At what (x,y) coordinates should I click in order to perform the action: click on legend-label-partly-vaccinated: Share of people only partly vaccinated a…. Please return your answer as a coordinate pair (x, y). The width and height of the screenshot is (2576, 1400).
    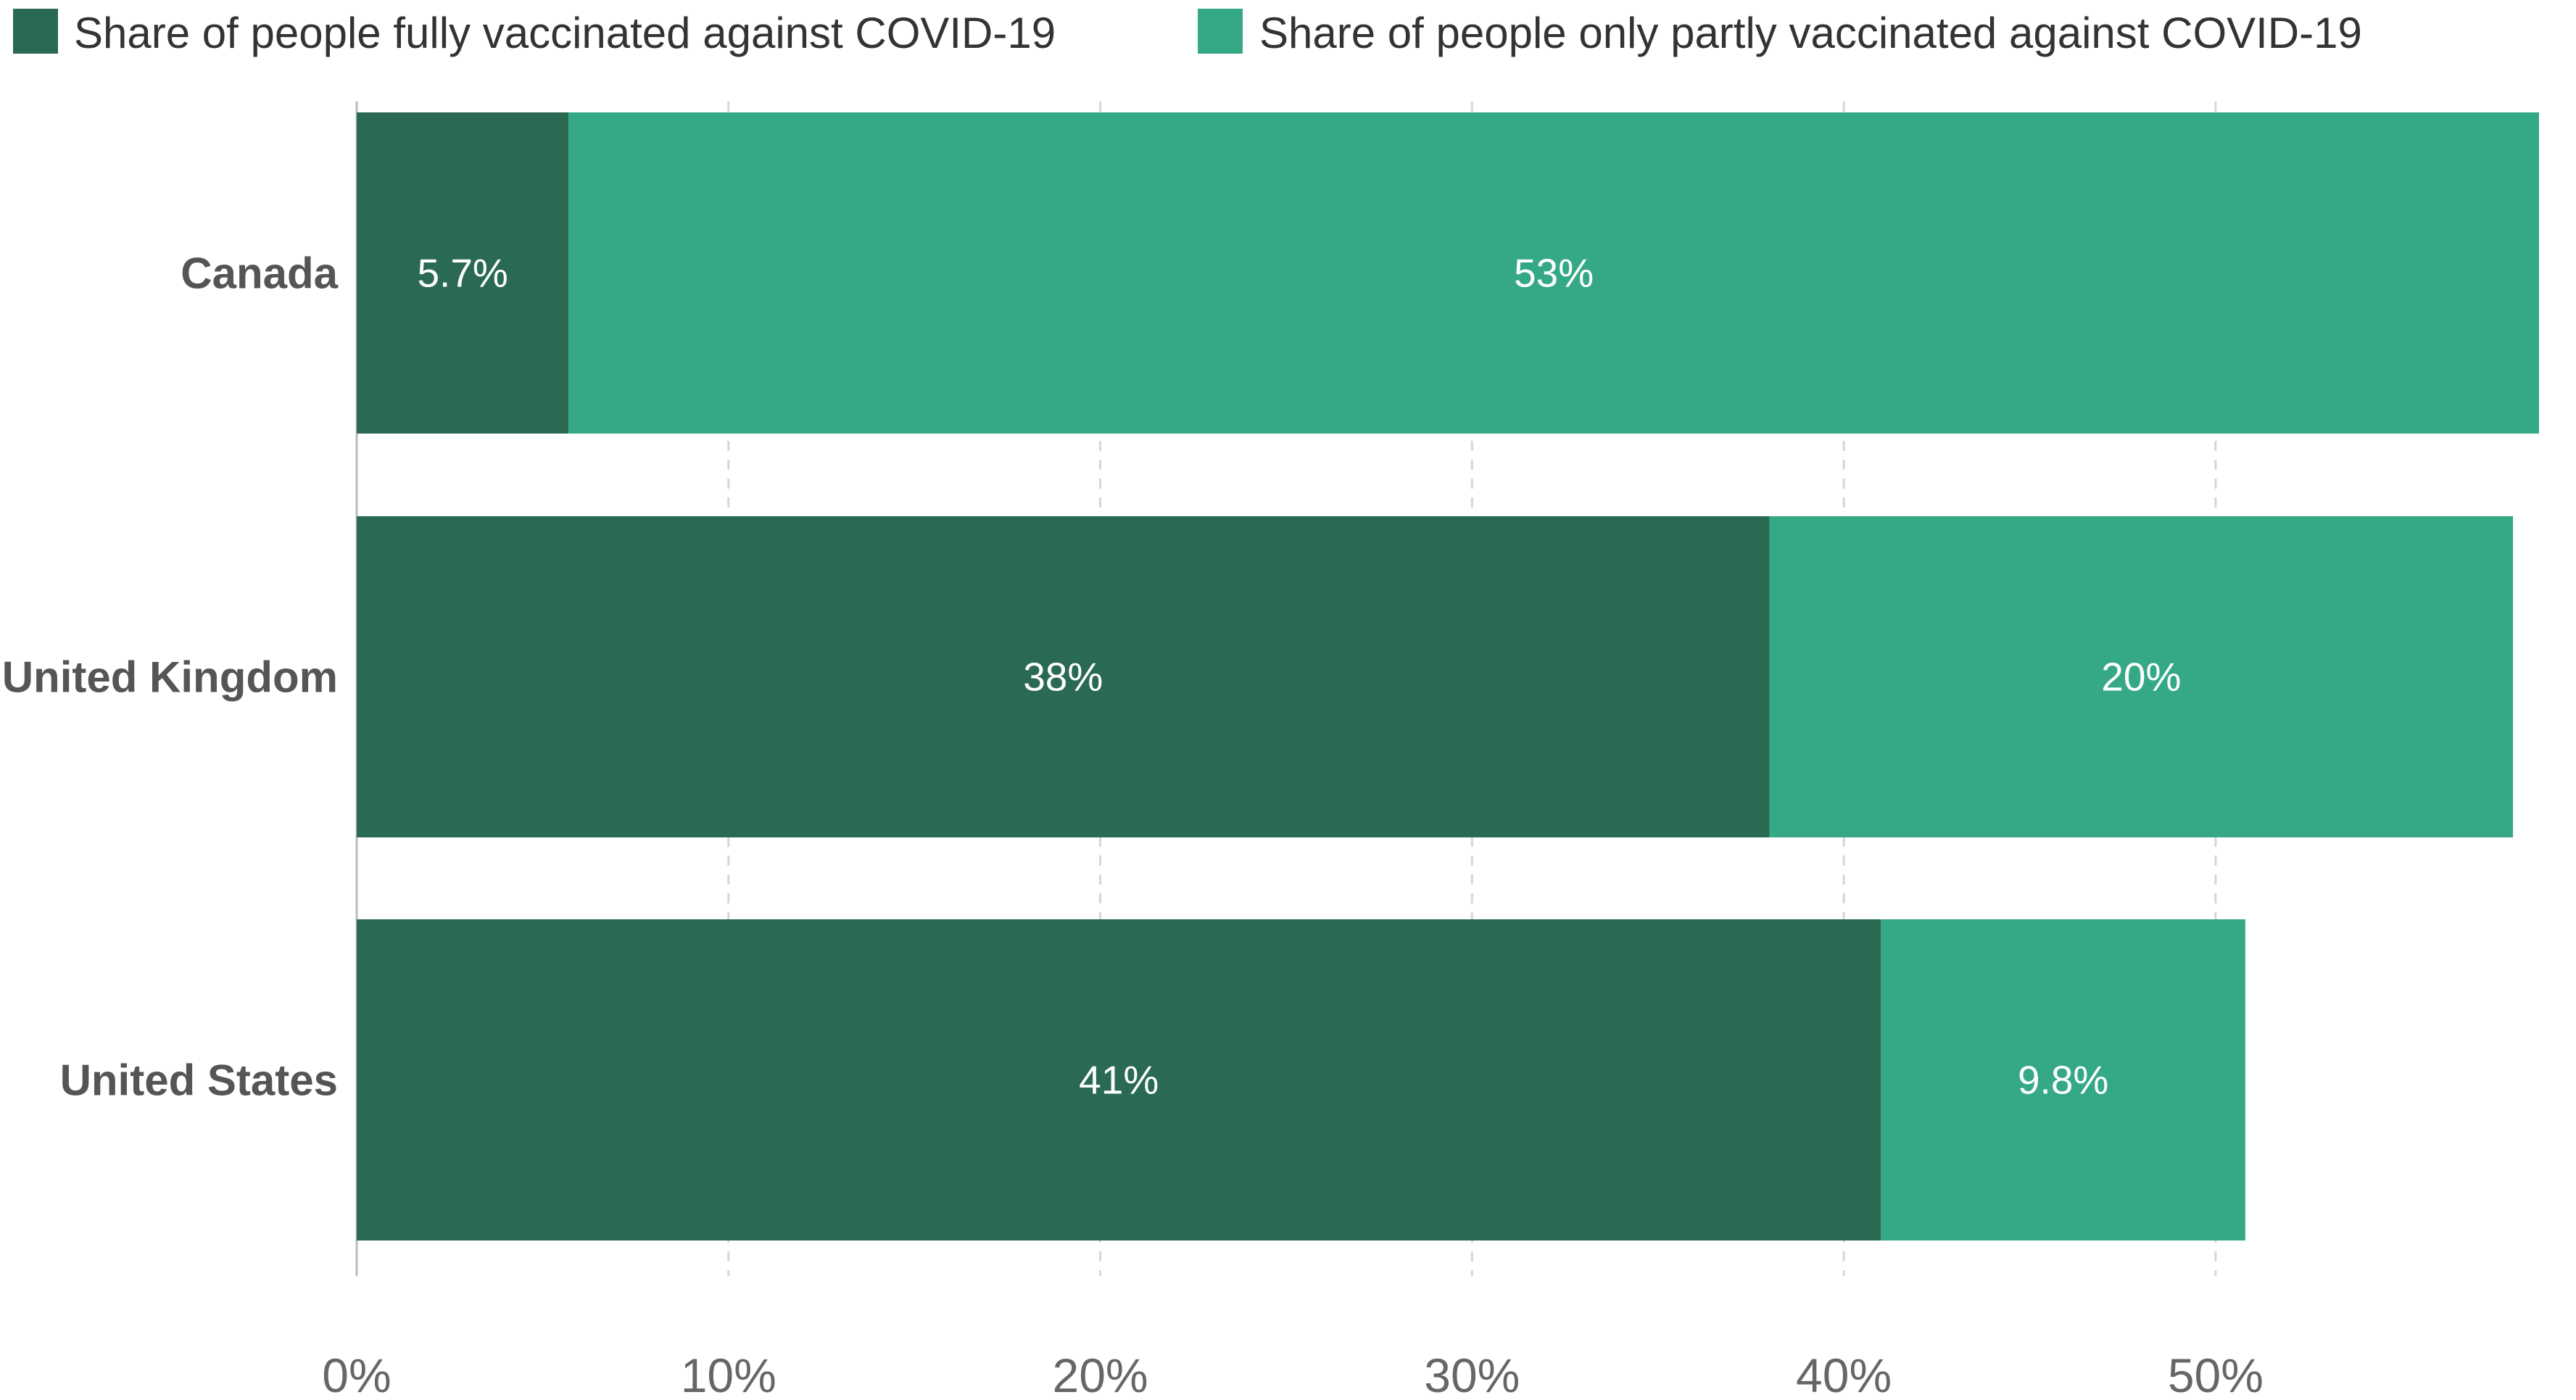
    Looking at the image, I should click on (1810, 33).